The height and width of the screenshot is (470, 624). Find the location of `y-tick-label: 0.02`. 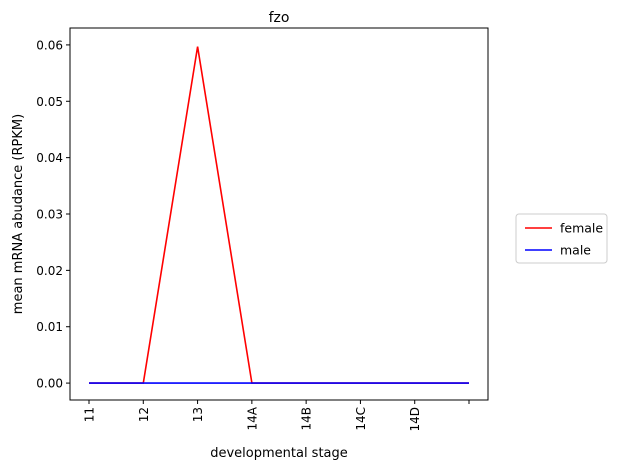

y-tick-label: 0.02 is located at coordinates (49, 271).